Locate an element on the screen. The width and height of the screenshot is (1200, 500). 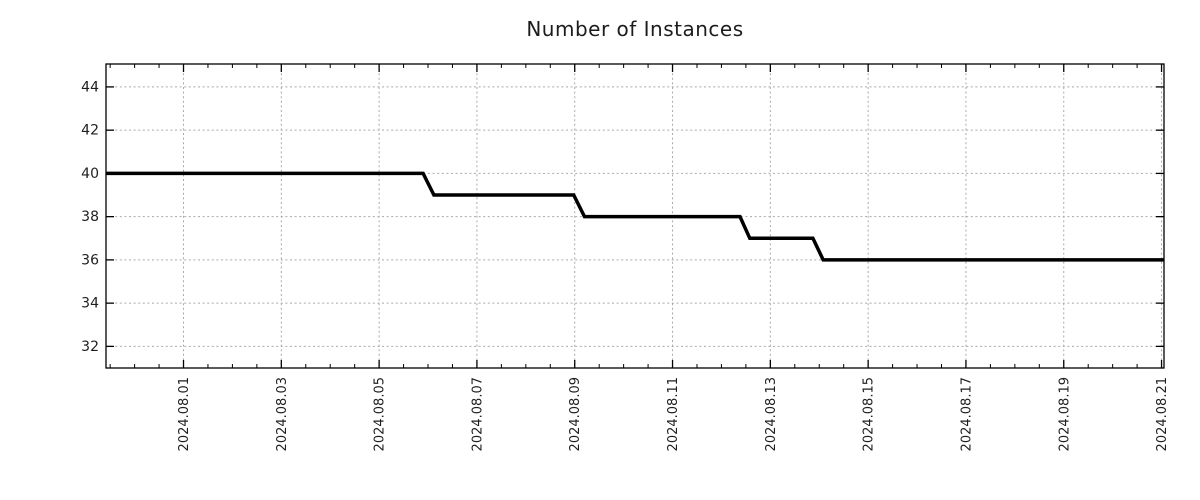
x-tick-label: 2024.08.15 is located at coordinates (869, 414).